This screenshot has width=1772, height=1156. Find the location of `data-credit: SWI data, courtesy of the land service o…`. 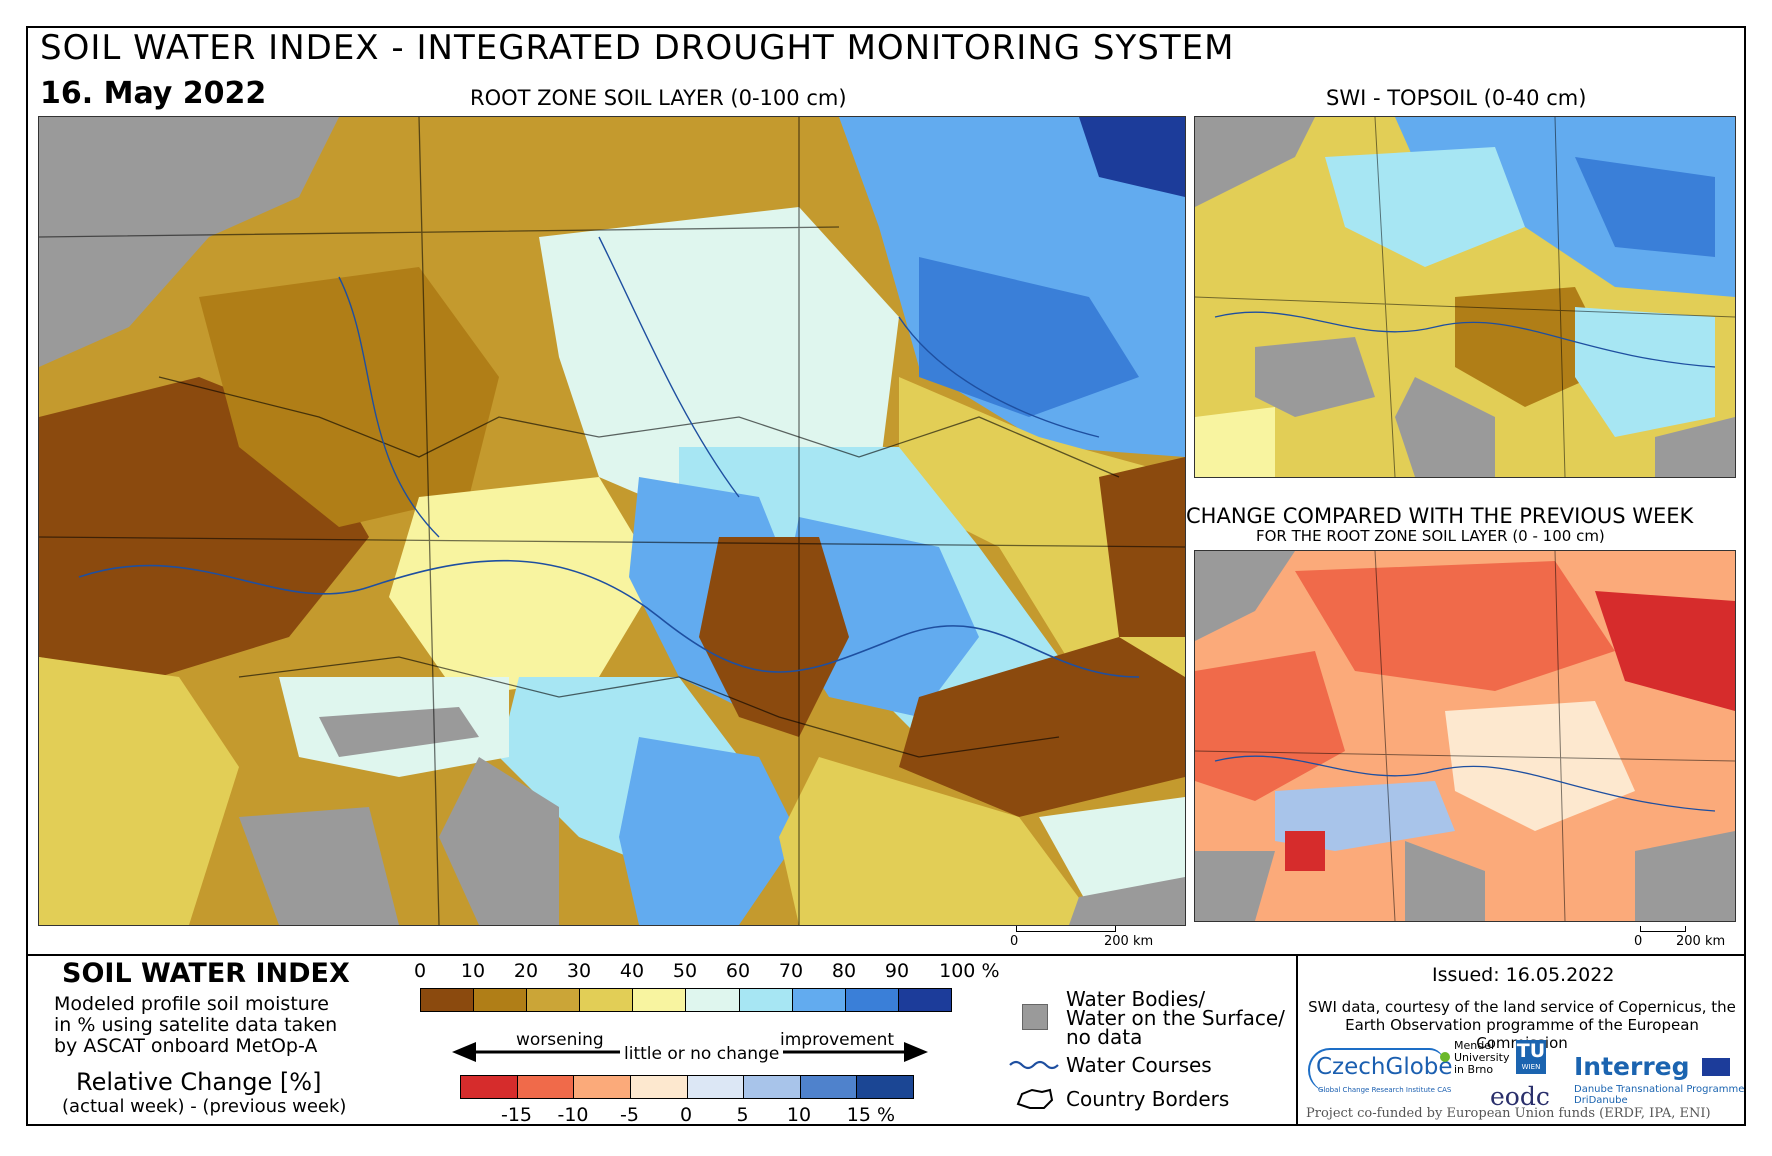

data-credit: SWI data, courtesy of the land service o… is located at coordinates (1522, 1025).